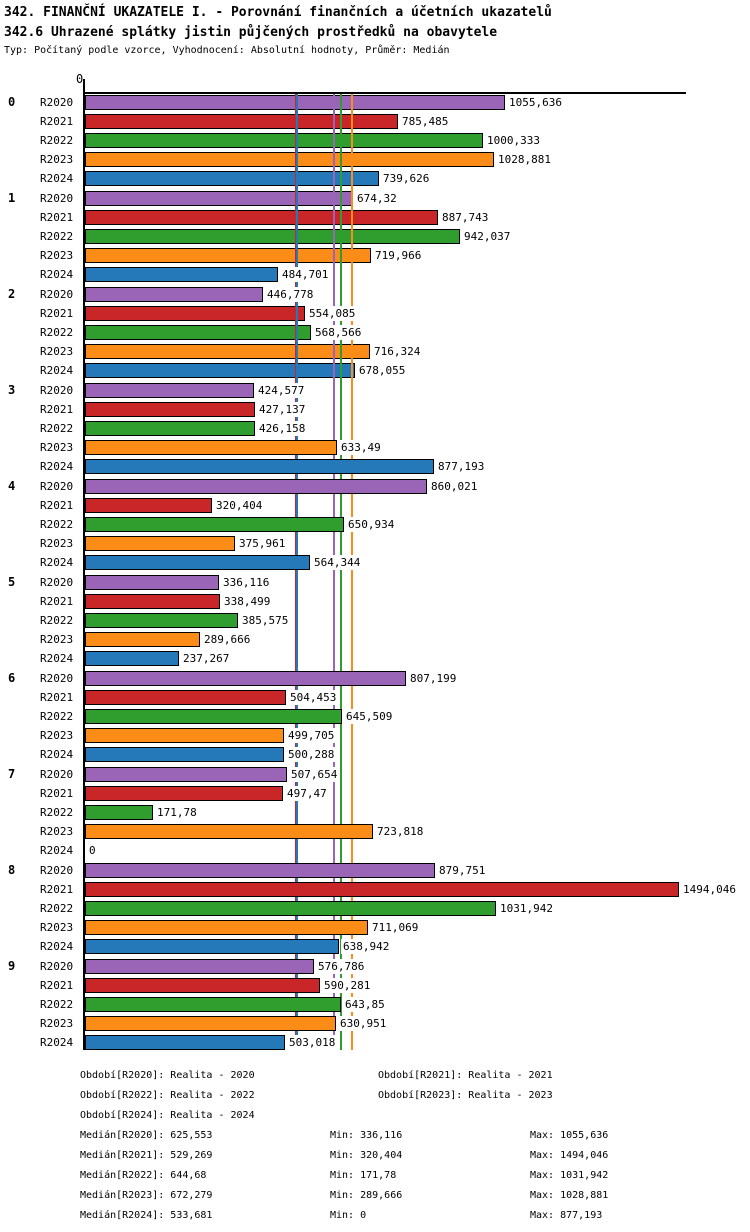 This screenshot has height=1232, width=750. Describe the element at coordinates (513, 140) in the screenshot. I see `bar-value-g0-R2022: 1000,333` at that location.